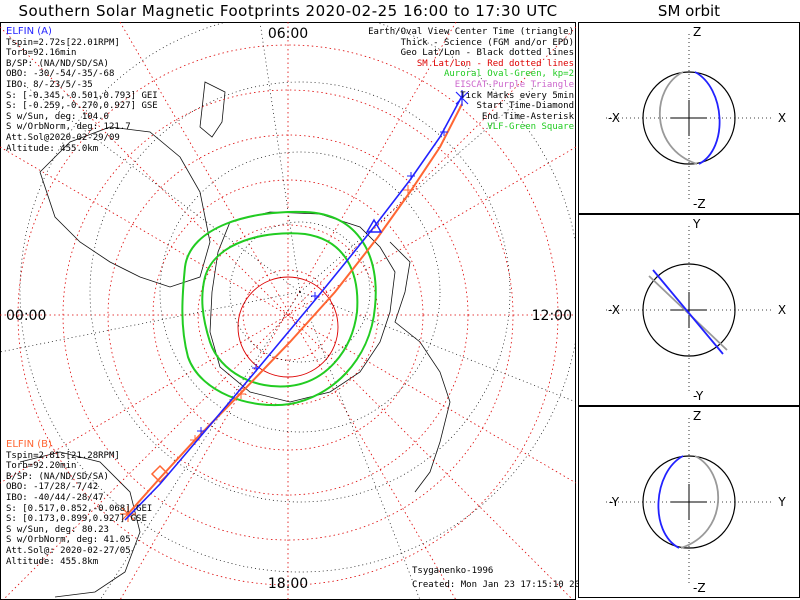  Describe the element at coordinates (57, 529) in the screenshot. I see `elfin-b-line: S w/Sun, deg: 80.23` at that location.